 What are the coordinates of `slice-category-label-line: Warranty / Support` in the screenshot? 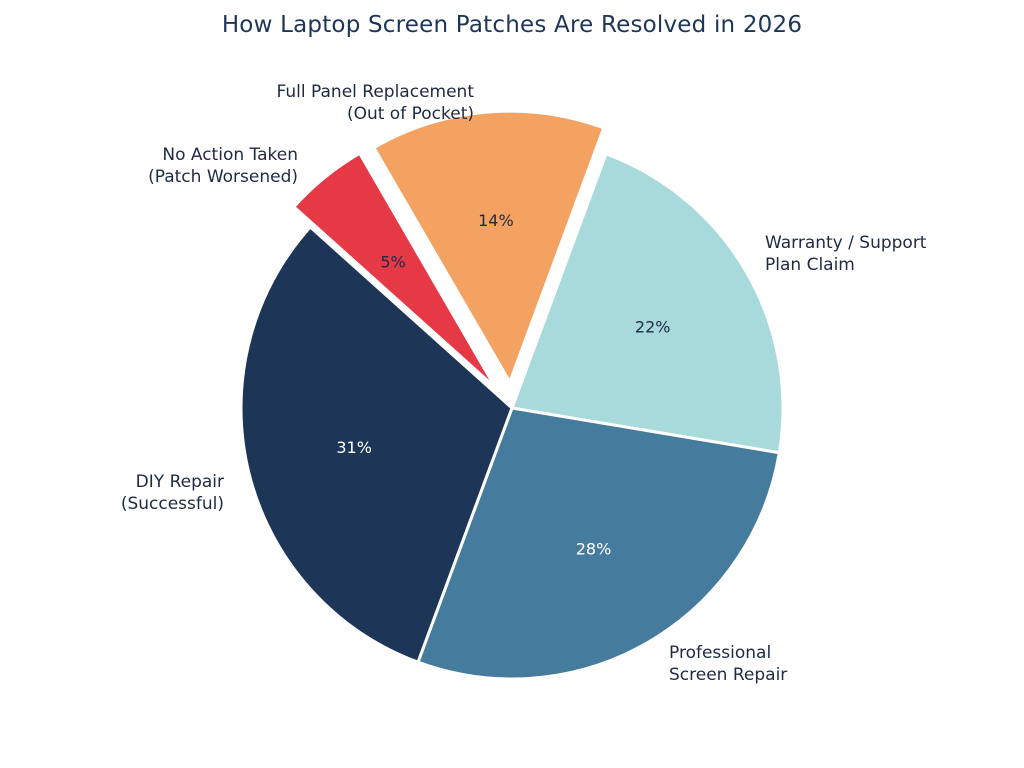 It's located at (846, 243).